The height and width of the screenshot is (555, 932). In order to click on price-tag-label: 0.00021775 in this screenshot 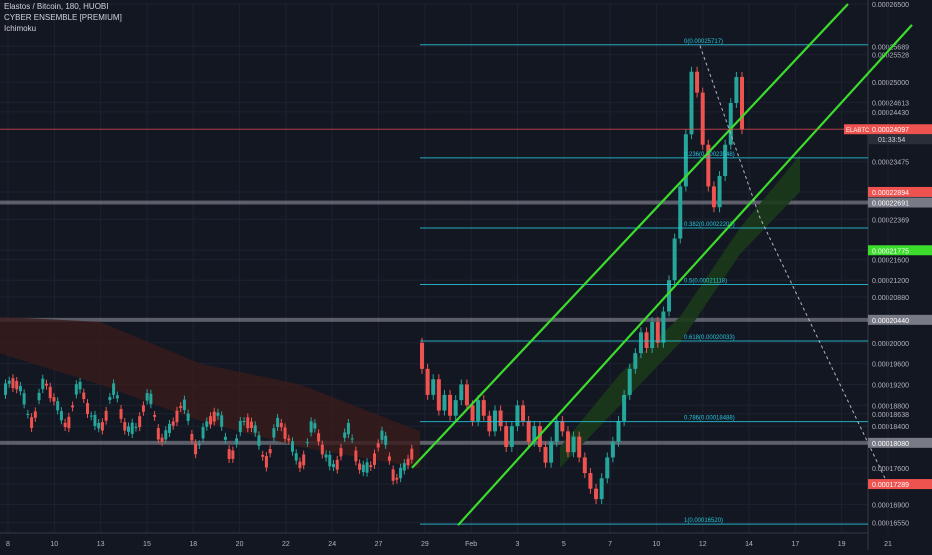, I will do `click(890, 251)`.